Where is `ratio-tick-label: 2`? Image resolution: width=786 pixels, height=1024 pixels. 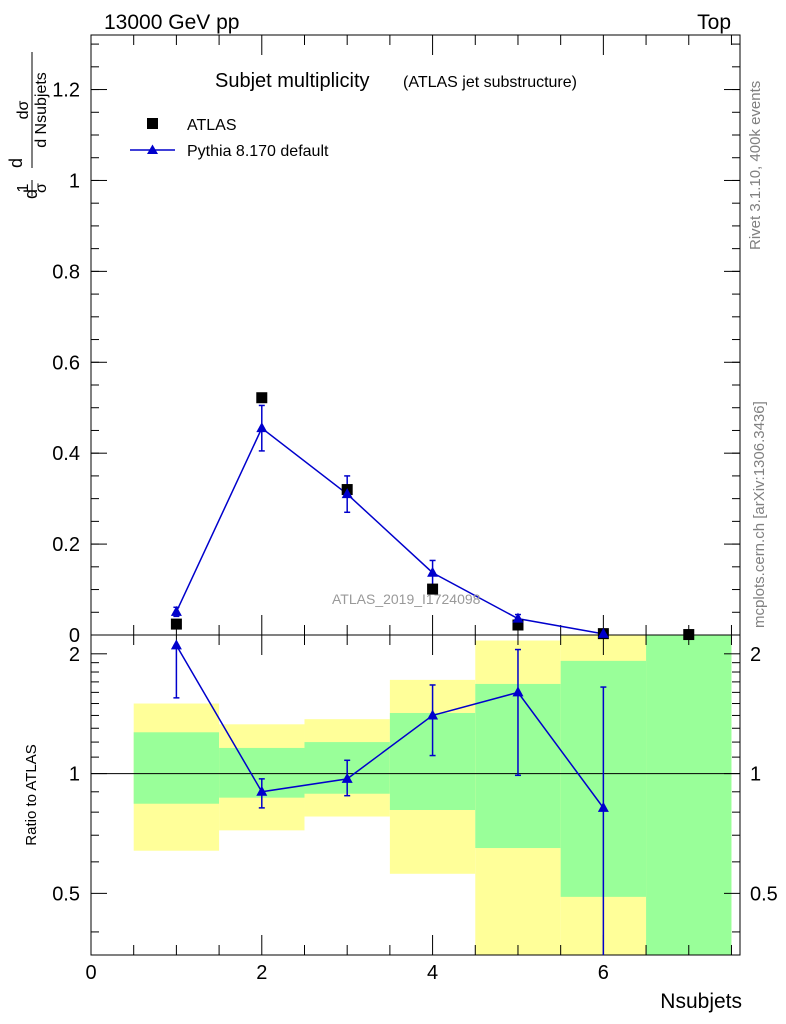 ratio-tick-label: 2 is located at coordinates (74, 655).